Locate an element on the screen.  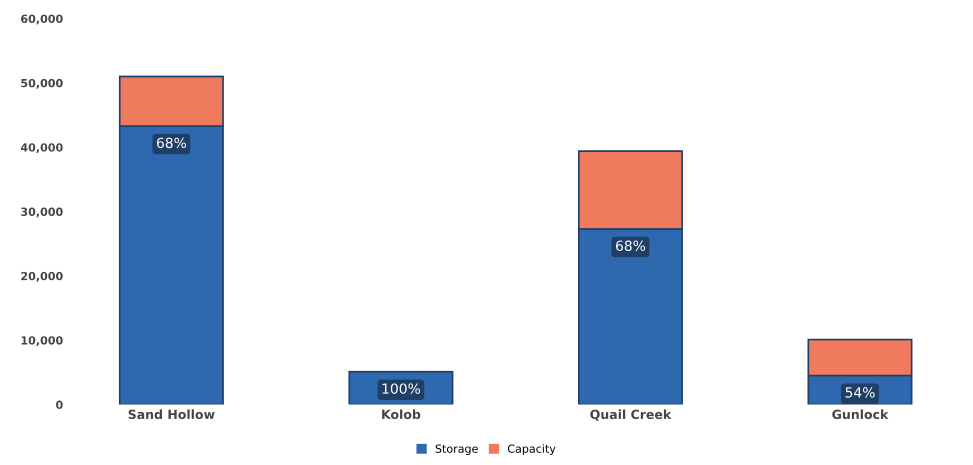
x-tick-label: Gunlock is located at coordinates (860, 414).